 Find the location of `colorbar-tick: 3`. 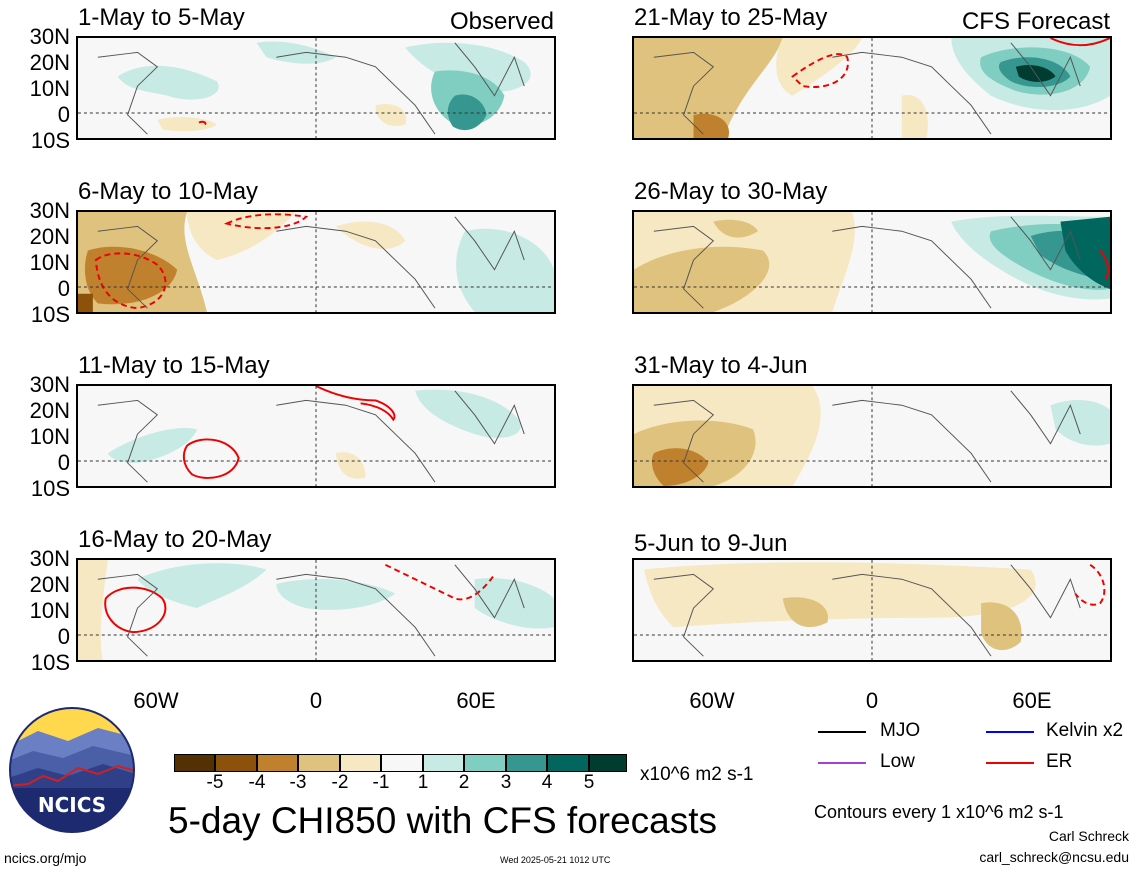

colorbar-tick: 3 is located at coordinates (506, 782).